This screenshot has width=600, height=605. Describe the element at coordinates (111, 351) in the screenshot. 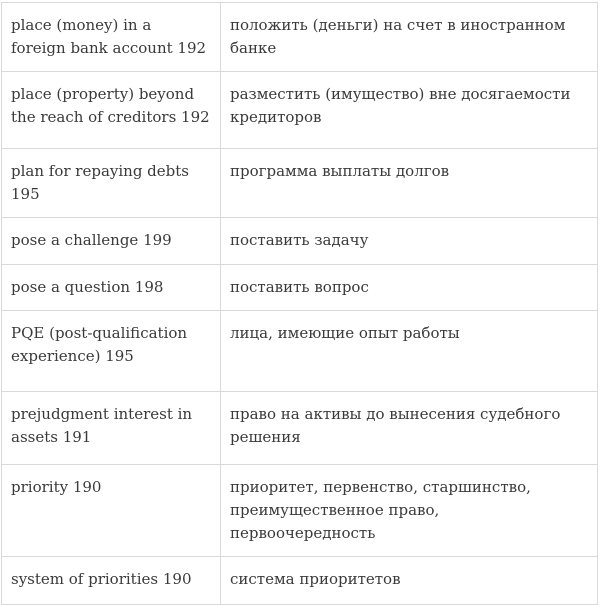

I see `term-cell-en: PQE (post-qualification experience) 195` at that location.